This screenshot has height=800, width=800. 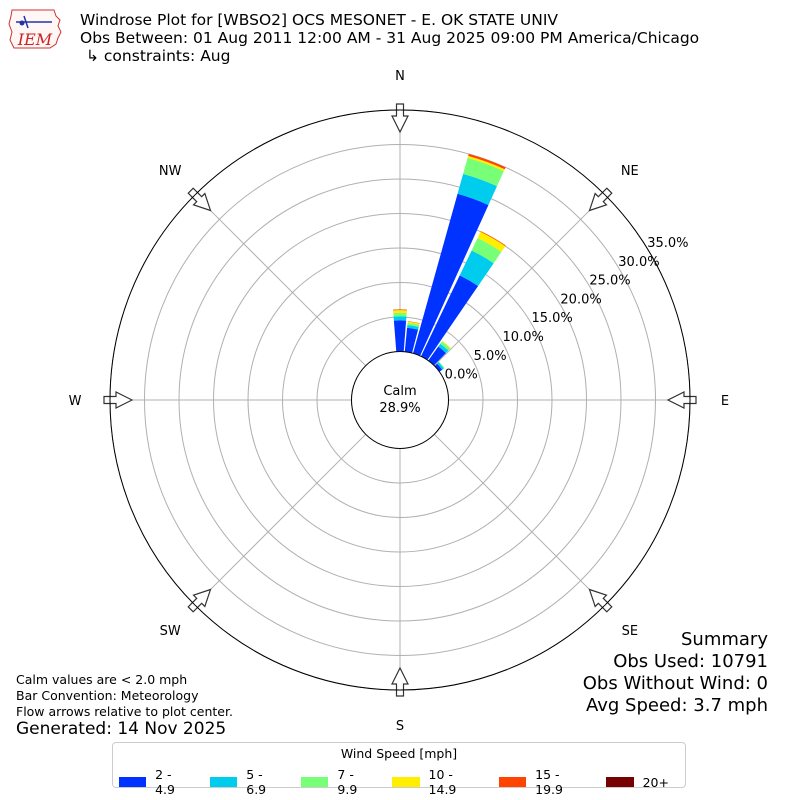 I want to click on generated-date: Generated: 14 Nov 2025, so click(x=121, y=729).